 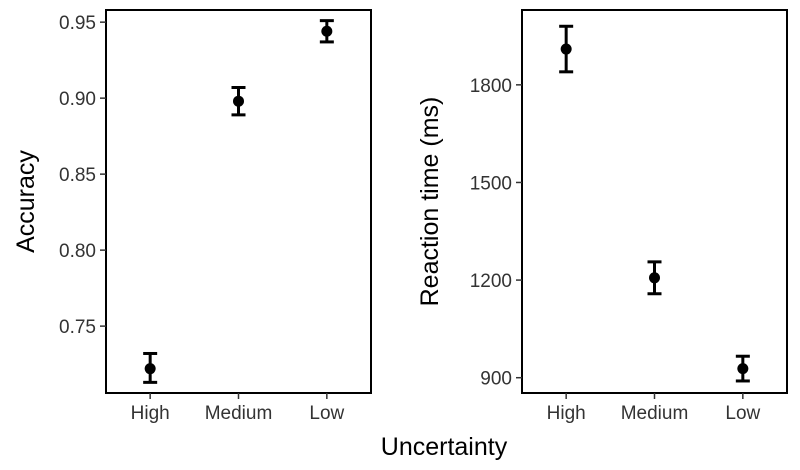 What do you see at coordinates (77, 23) in the screenshot?
I see `accuracy-y-tick-label: 0.95` at bounding box center [77, 23].